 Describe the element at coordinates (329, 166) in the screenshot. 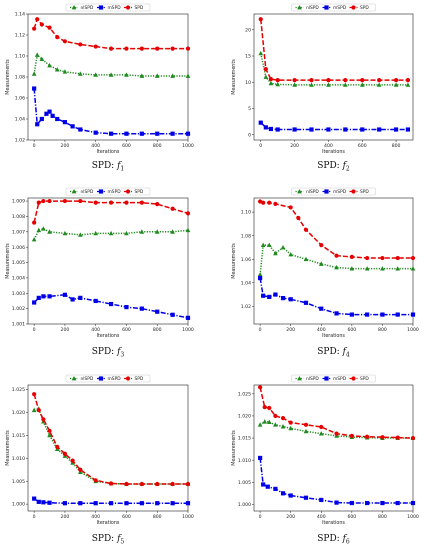

I see `caption-prefix: SPD:` at that location.